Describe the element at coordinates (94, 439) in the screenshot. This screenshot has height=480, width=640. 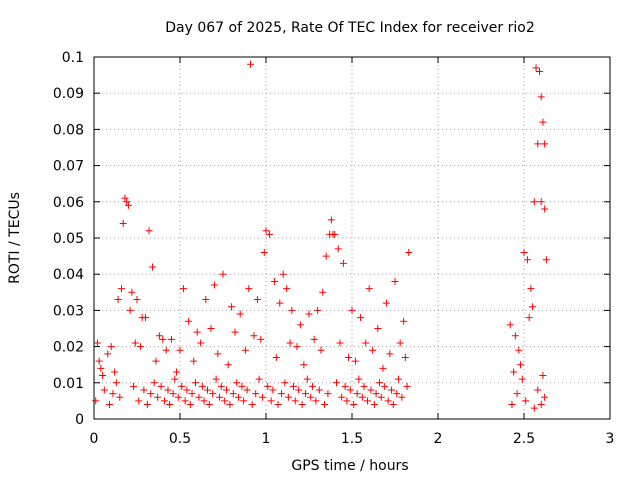
I see `x-tick-label: 0` at that location.